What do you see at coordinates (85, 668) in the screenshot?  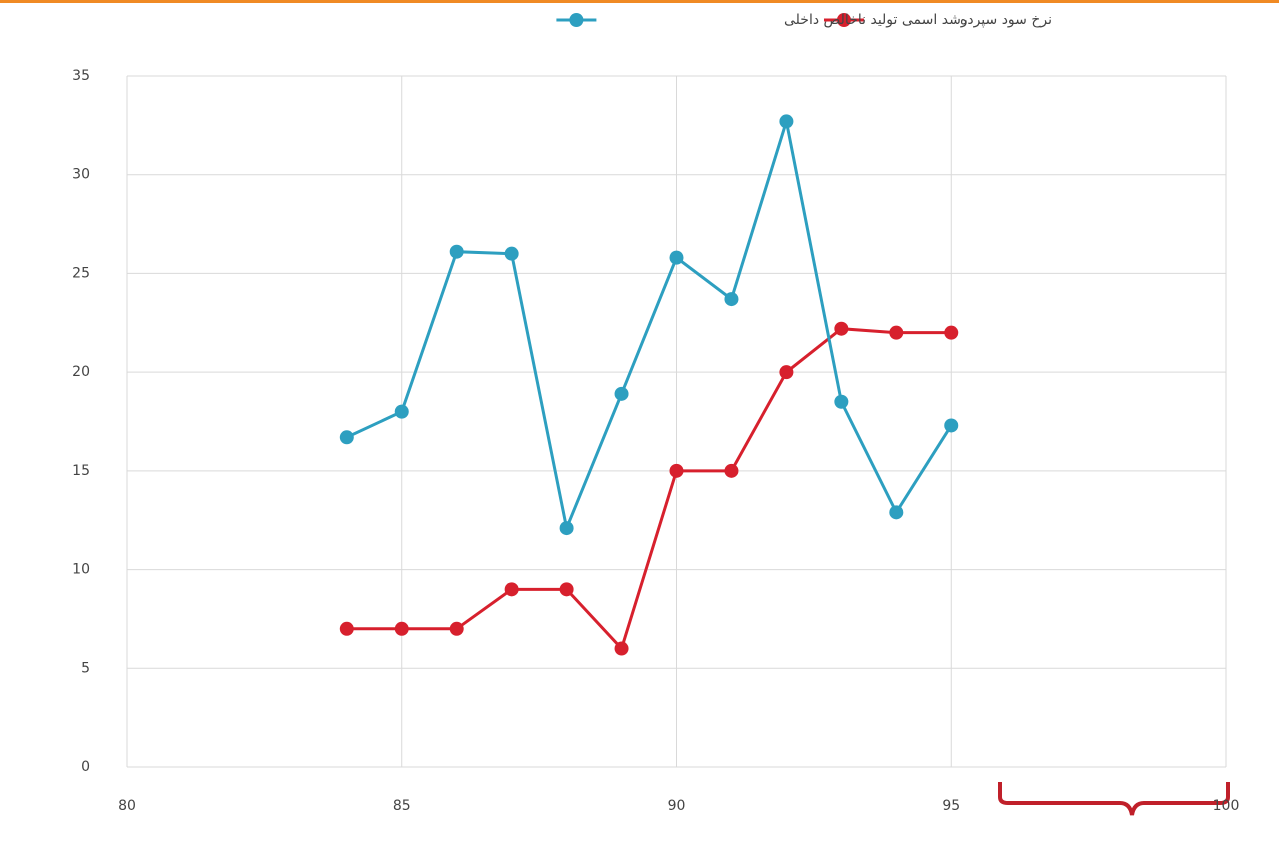 I see `y-tick-label: 5` at bounding box center [85, 668].